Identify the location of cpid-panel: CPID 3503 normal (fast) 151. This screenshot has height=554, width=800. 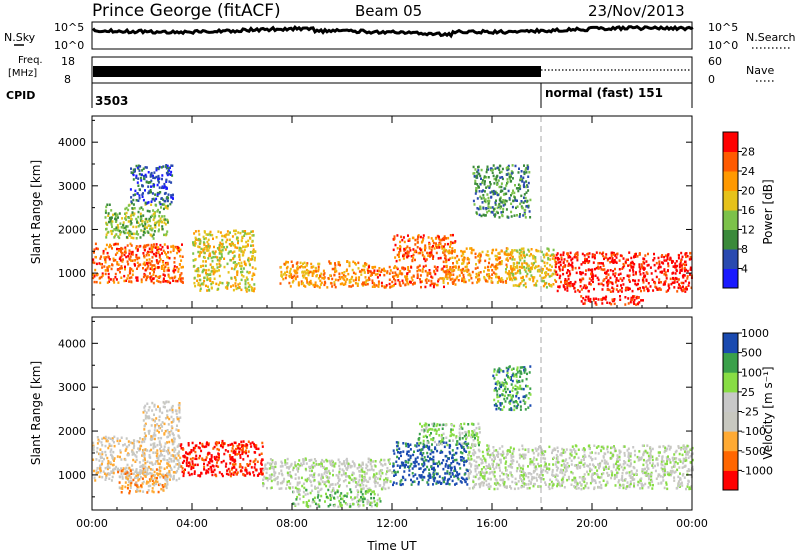
(349, 95).